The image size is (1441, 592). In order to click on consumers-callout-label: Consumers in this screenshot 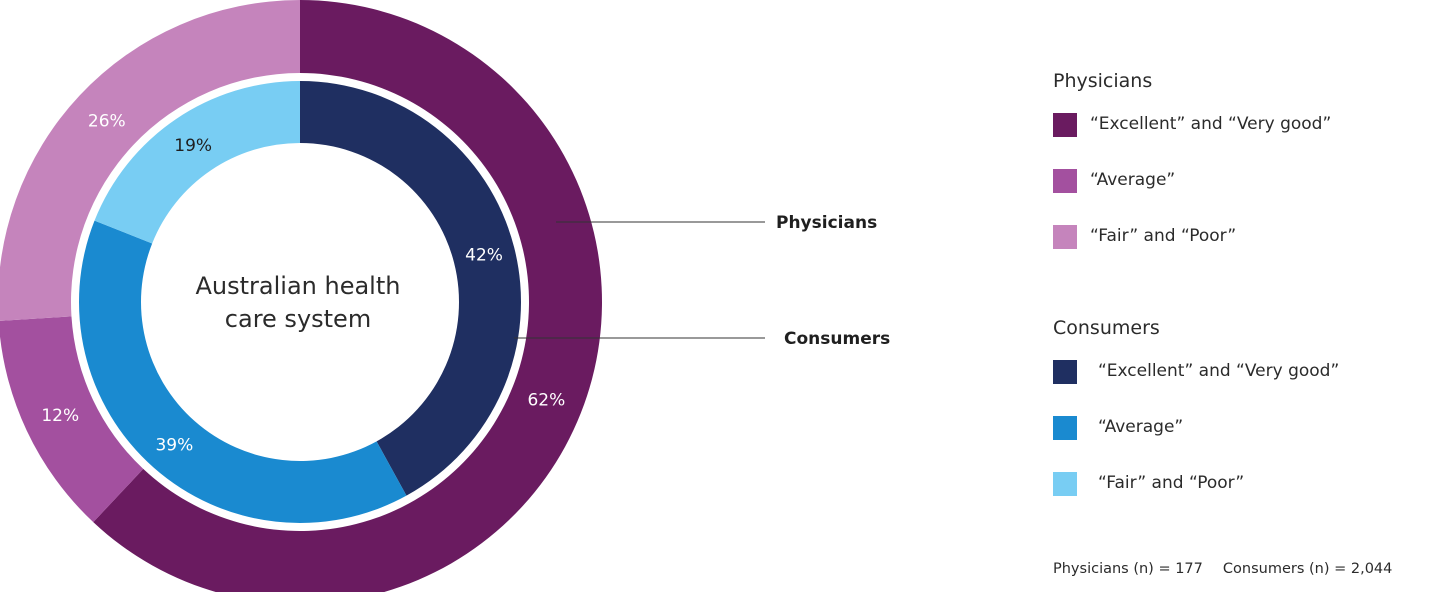, I will do `click(837, 339)`.